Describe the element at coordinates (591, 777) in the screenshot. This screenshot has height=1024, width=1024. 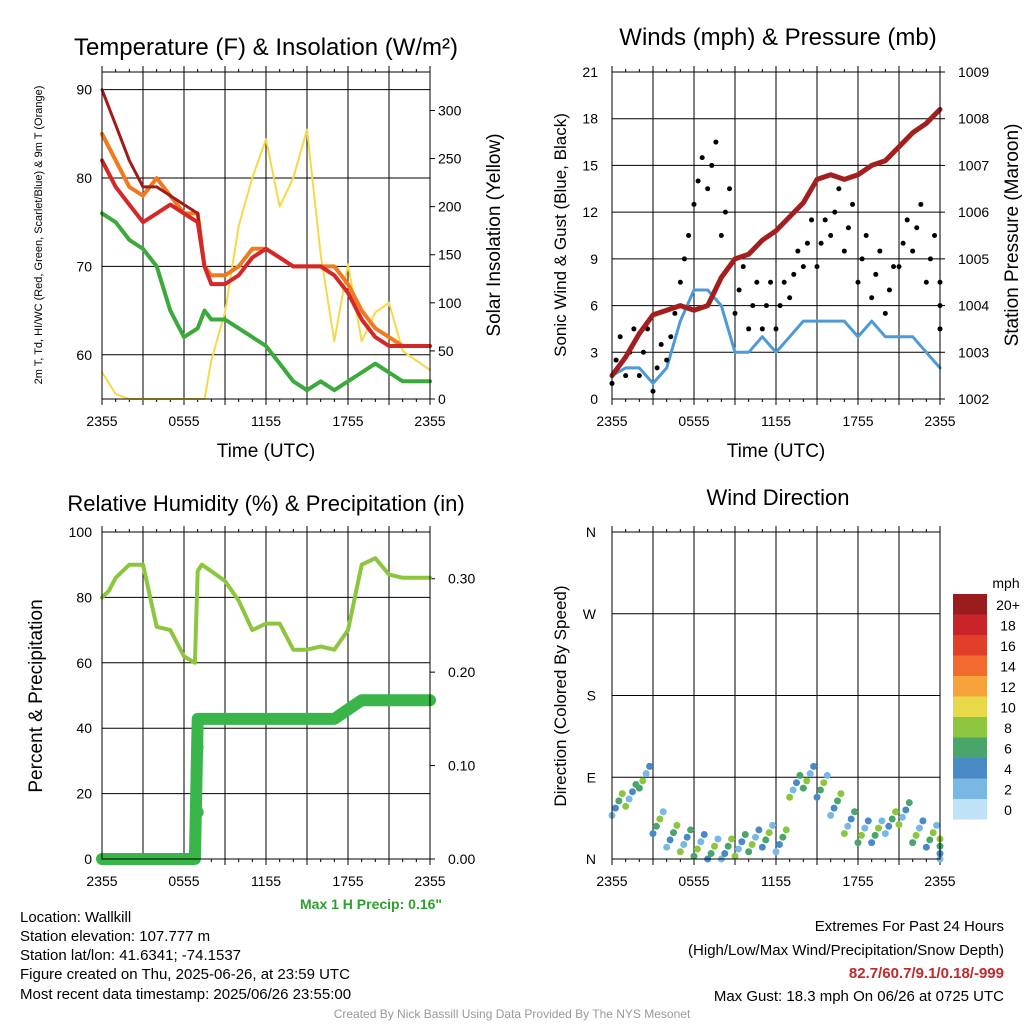
I see `chart4-ytick-label: E` at that location.